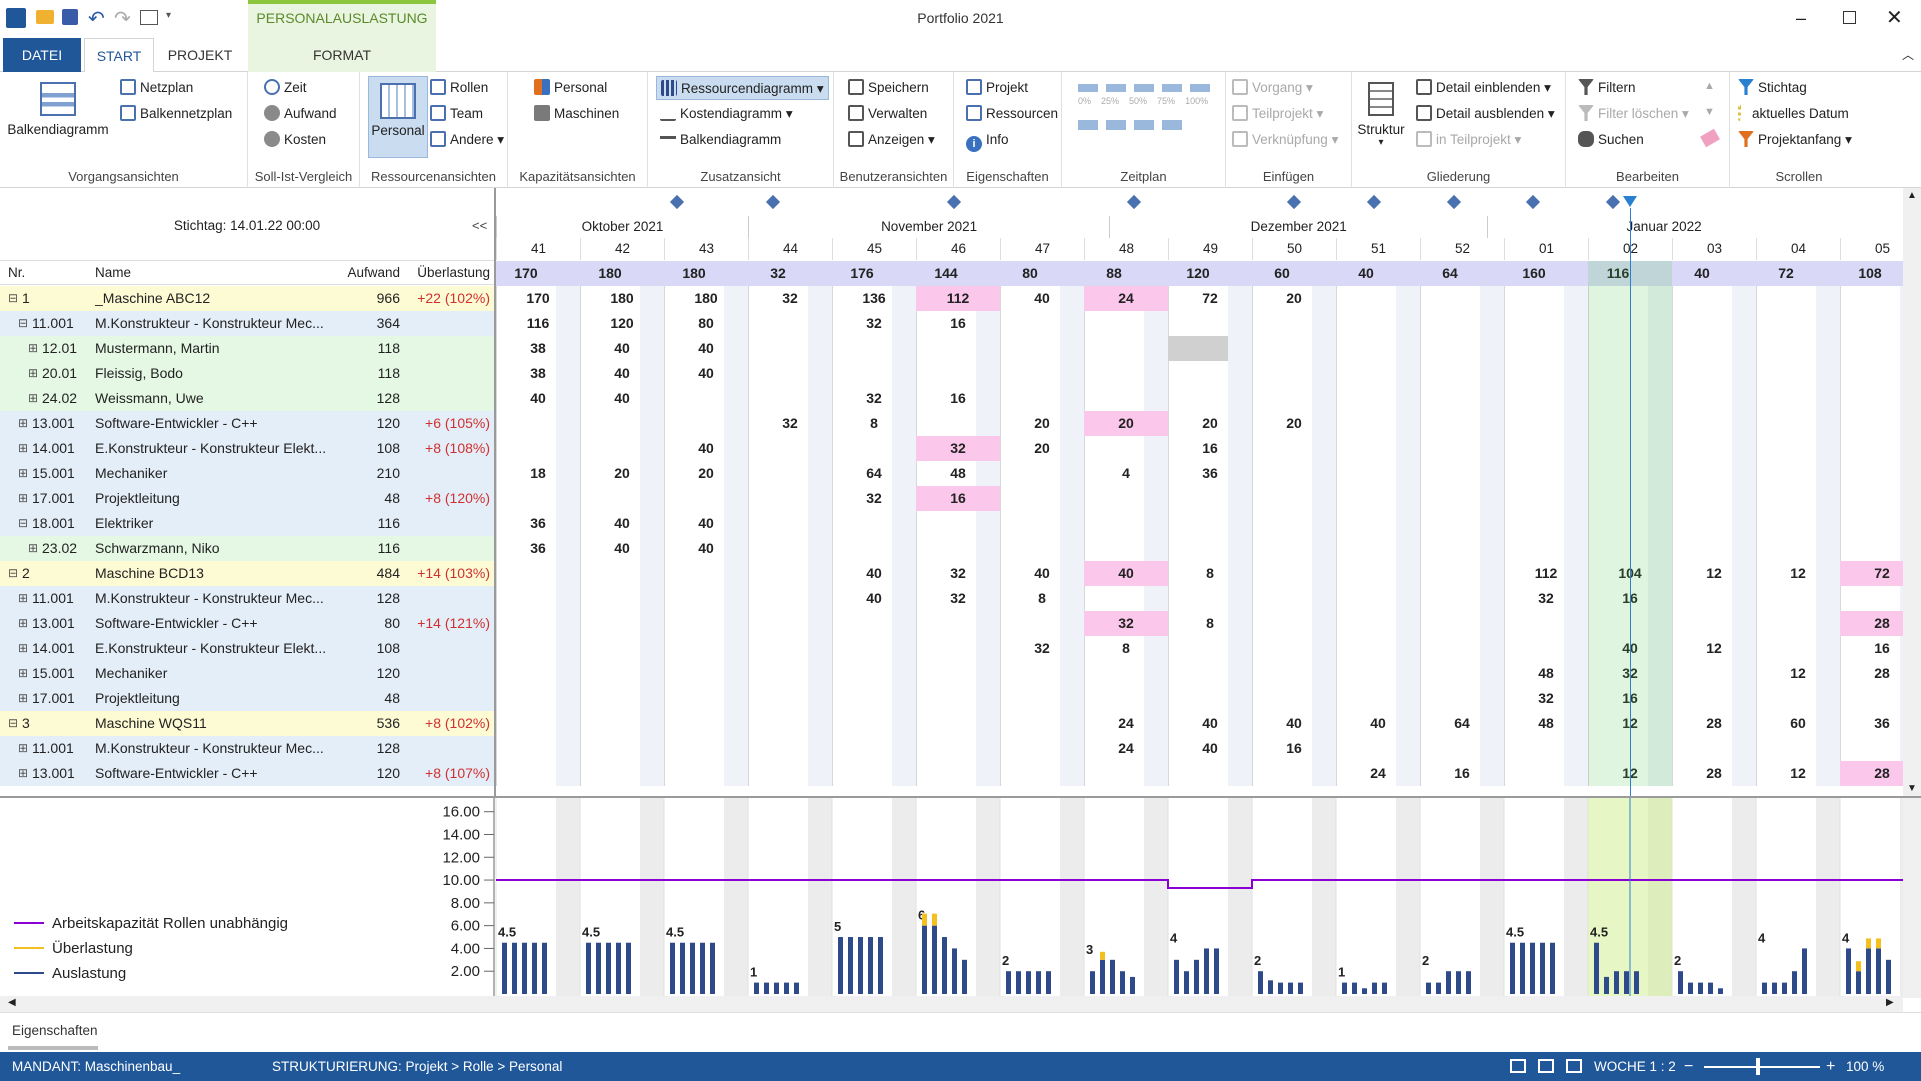 The height and width of the screenshot is (1081, 1921). I want to click on grid-cell: 72, so click(1210, 298).